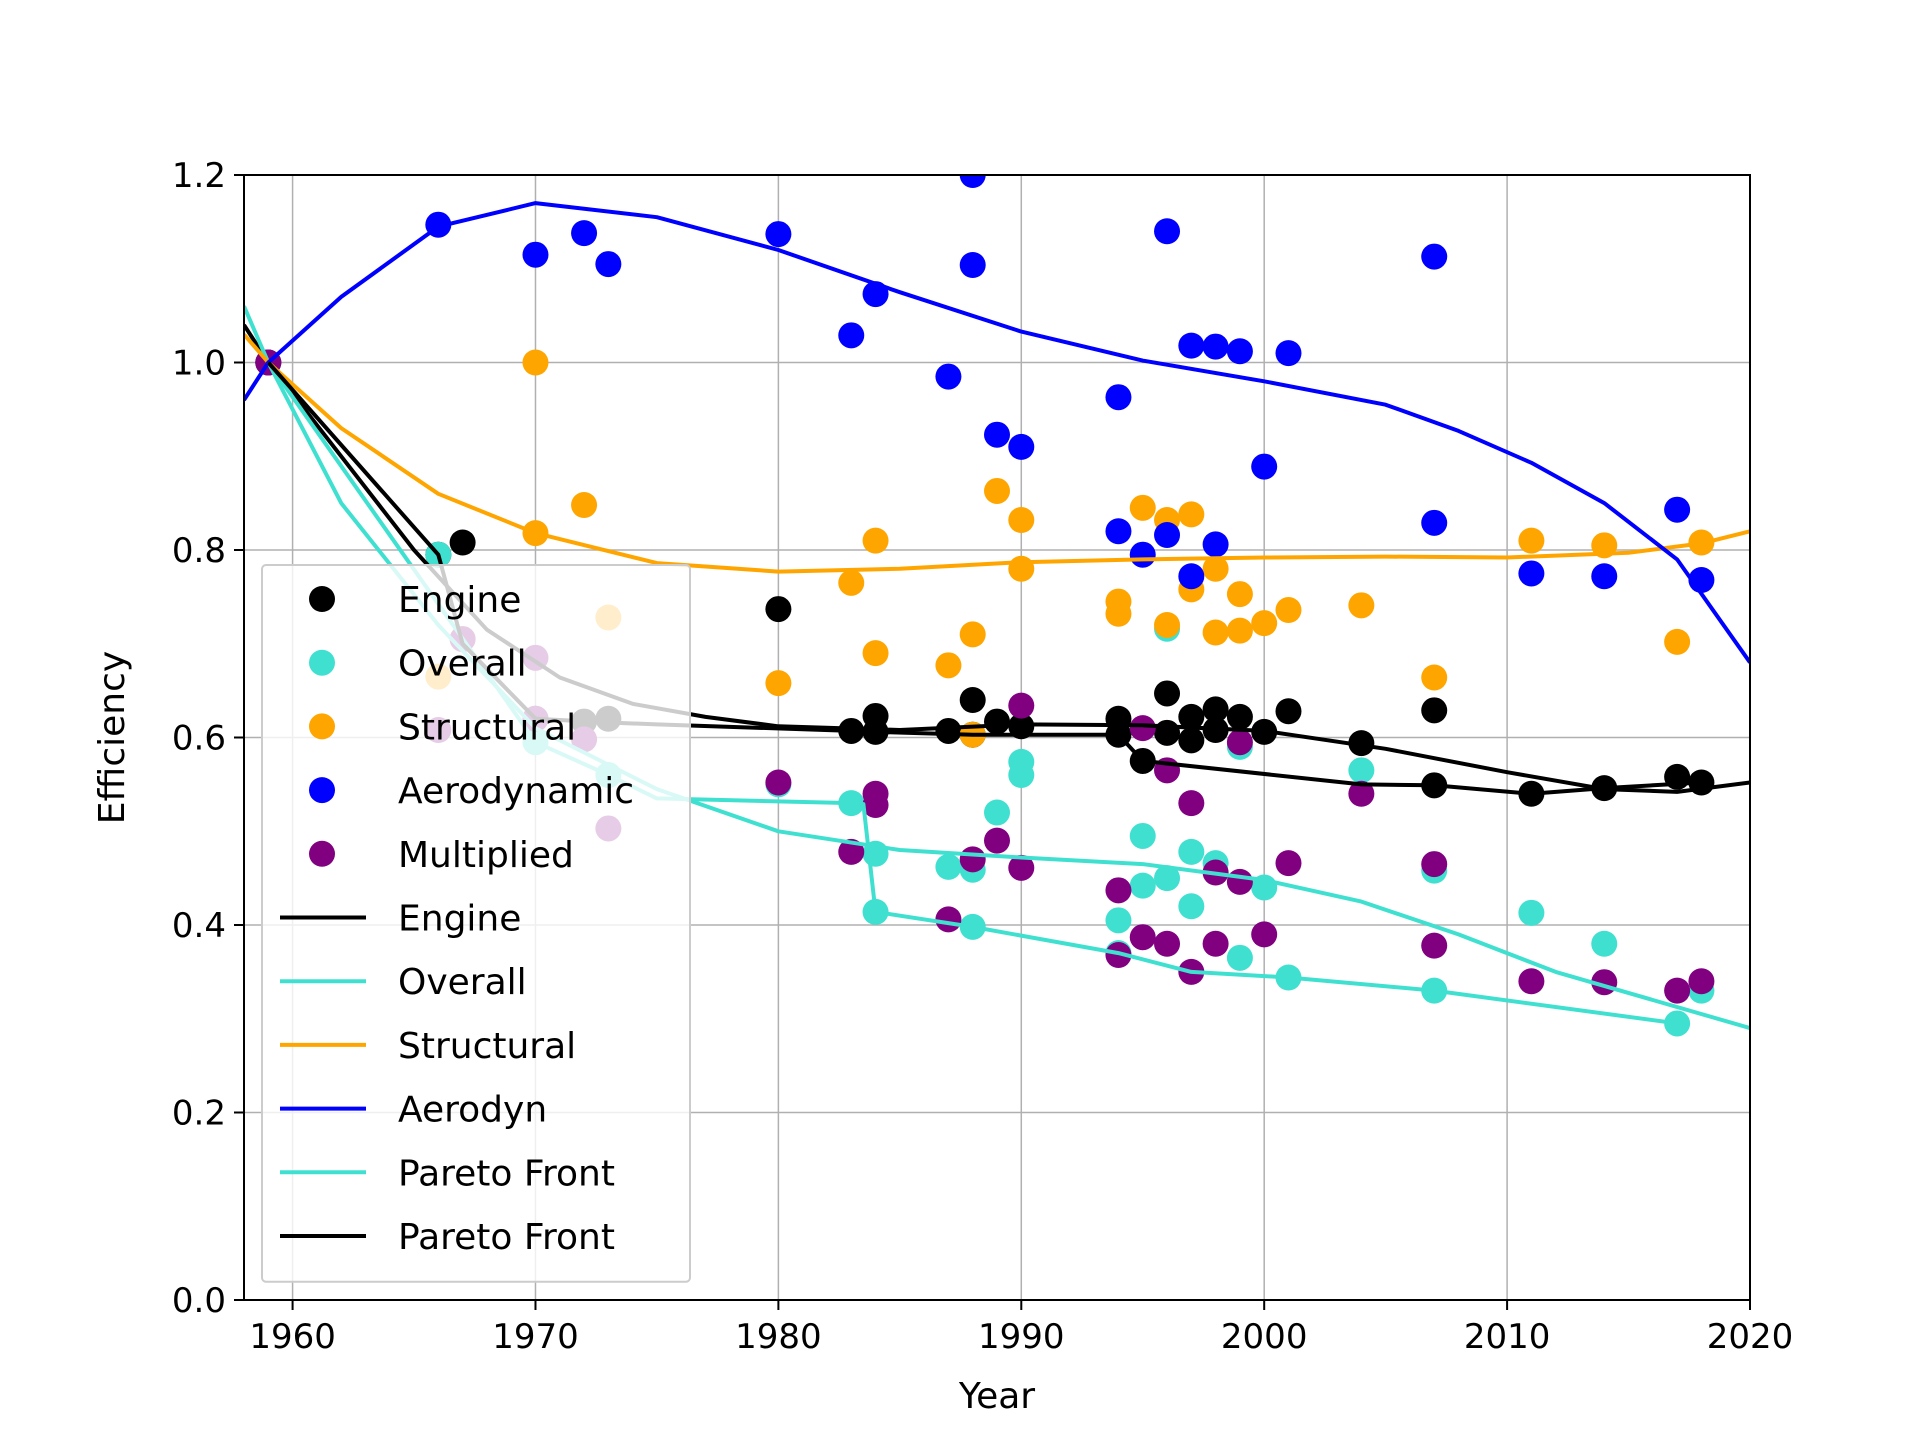  I want to click on legend-marker-aerodynamic, so click(322, 790).